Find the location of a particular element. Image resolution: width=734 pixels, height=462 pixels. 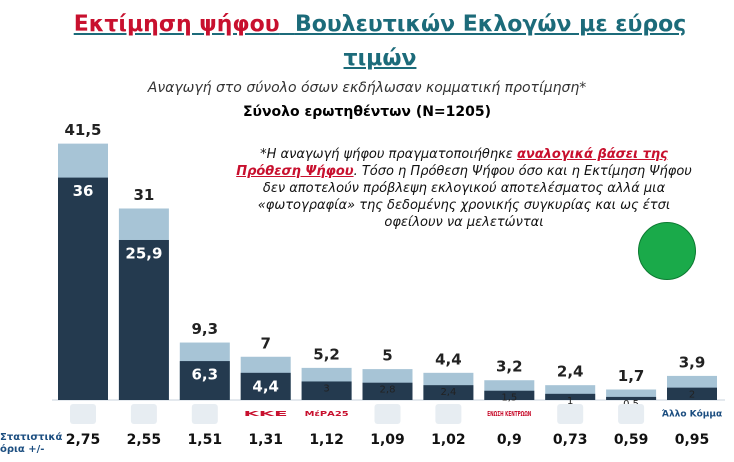

stat-limit: 1,51 is located at coordinates (205, 440).